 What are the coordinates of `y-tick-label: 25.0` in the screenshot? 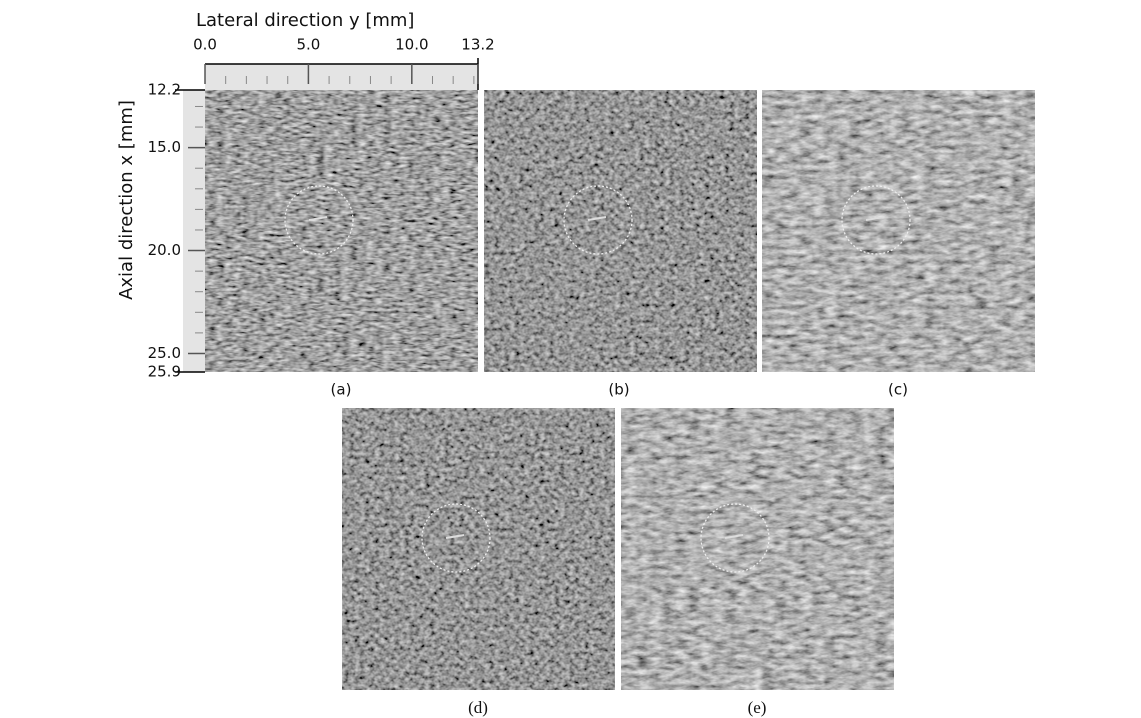 It's located at (164, 353).